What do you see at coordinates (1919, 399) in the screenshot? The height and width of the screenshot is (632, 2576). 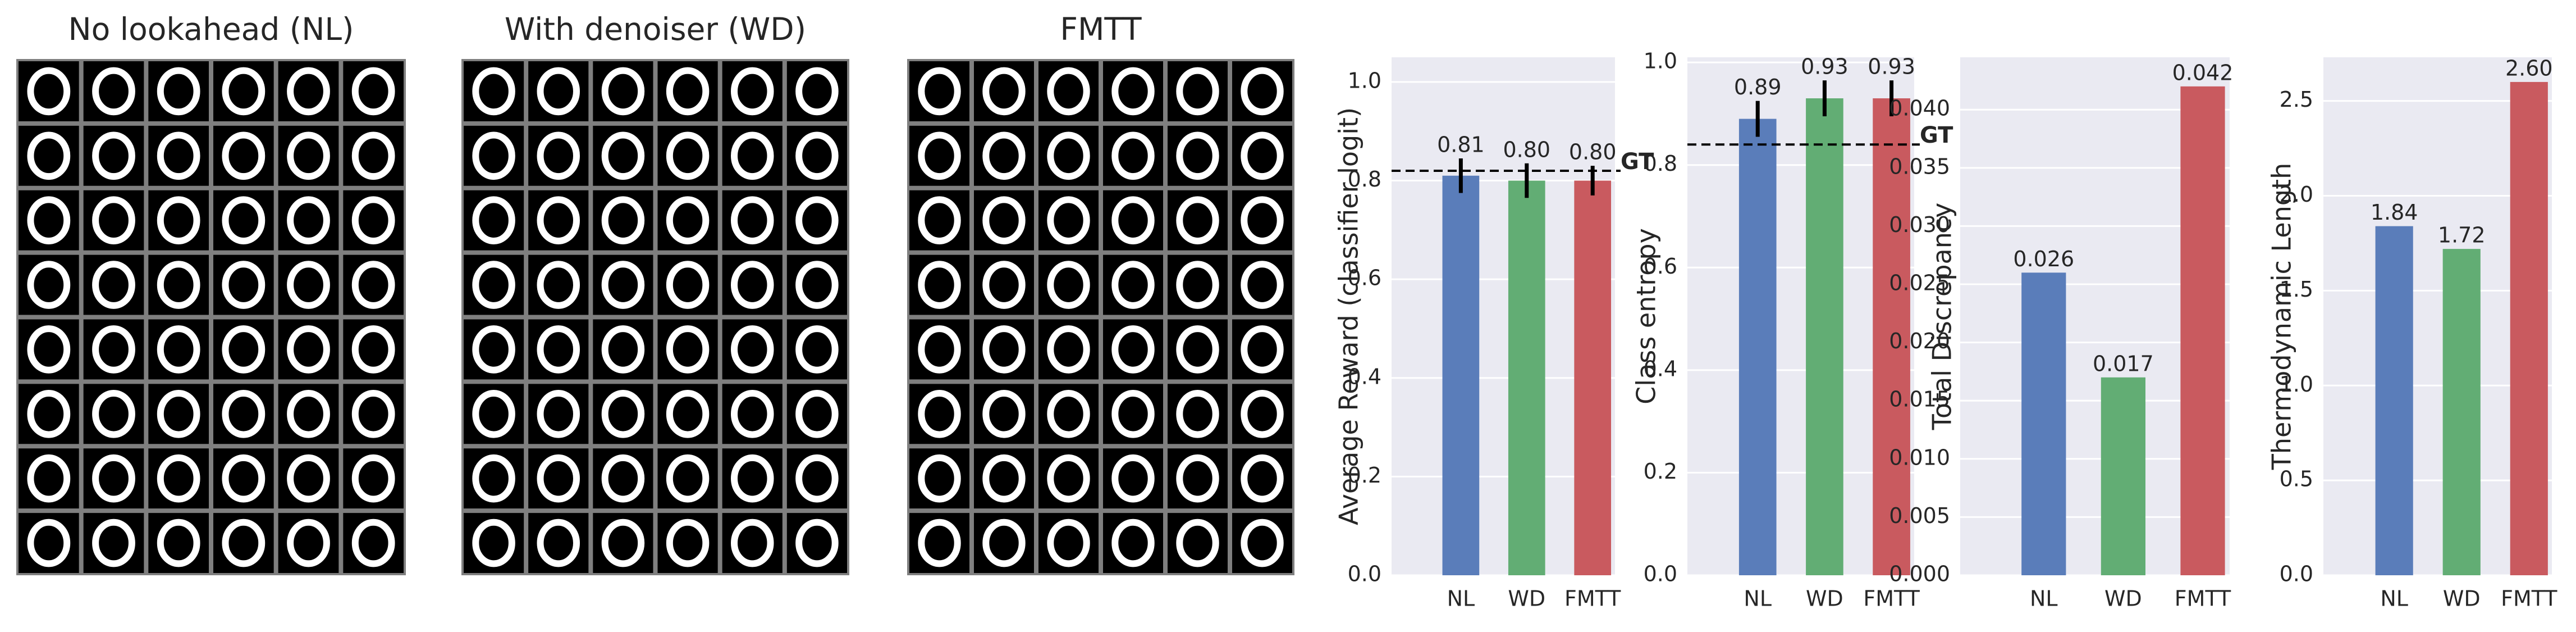 I see `y-tick-label: 0.015` at bounding box center [1919, 399].